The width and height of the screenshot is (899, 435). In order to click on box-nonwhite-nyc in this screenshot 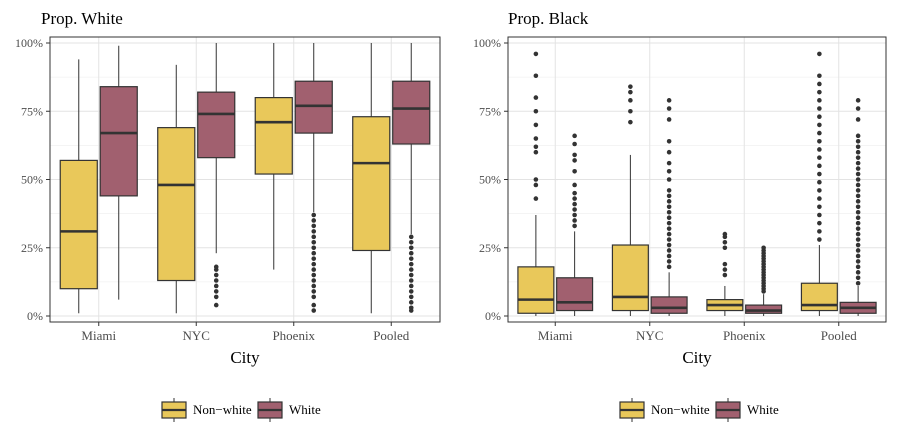, I will do `click(176, 189)`.